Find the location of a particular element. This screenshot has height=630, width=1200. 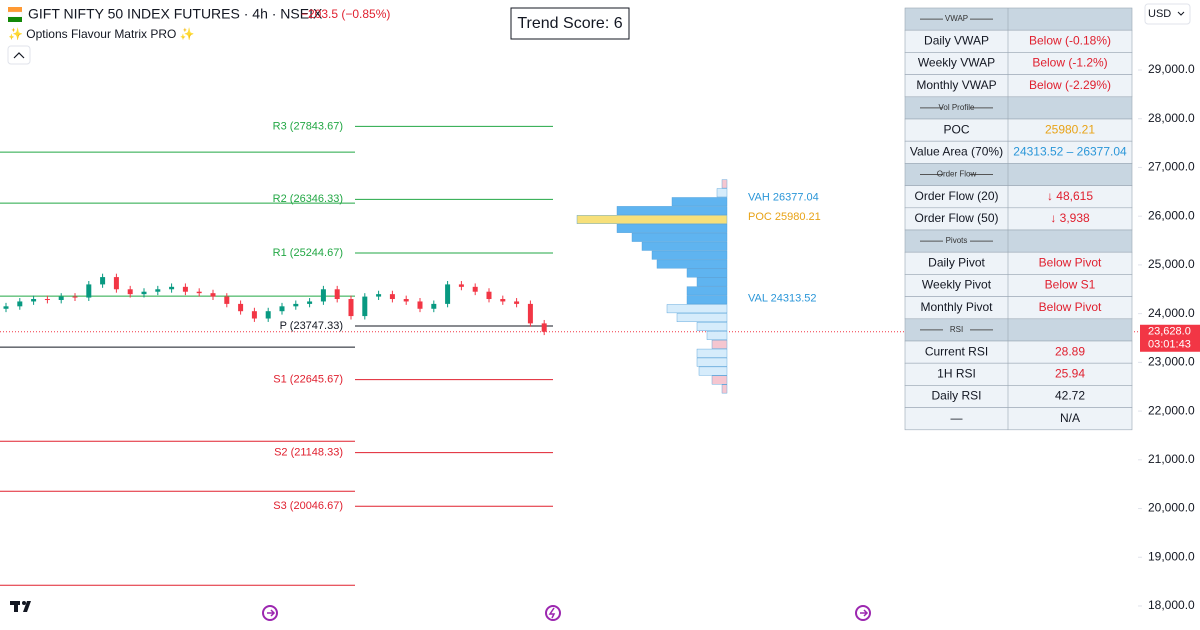

row-label: Order Flow (20) is located at coordinates (956, 196).